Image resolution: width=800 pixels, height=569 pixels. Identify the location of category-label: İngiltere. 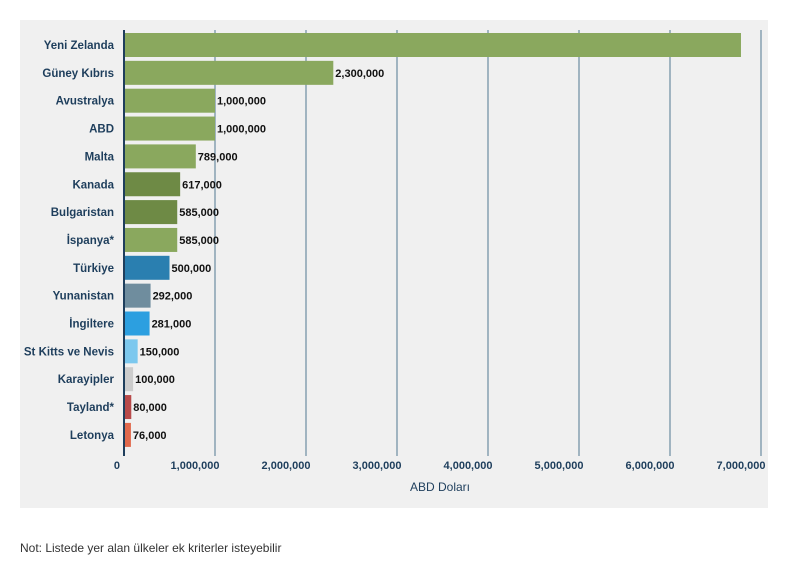
(91, 324).